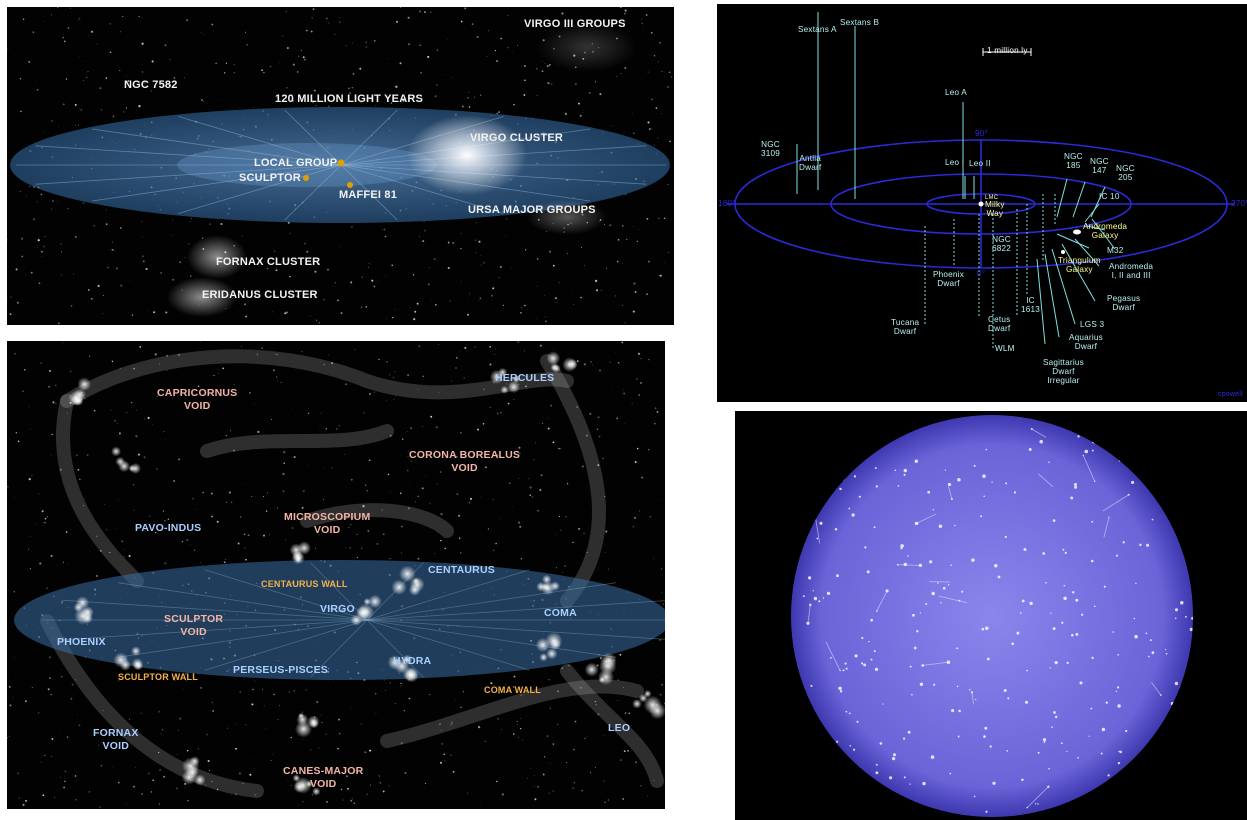 Image resolution: width=1247 pixels, height=820 pixels. I want to click on sextans-b-label: Sextans B, so click(860, 22).